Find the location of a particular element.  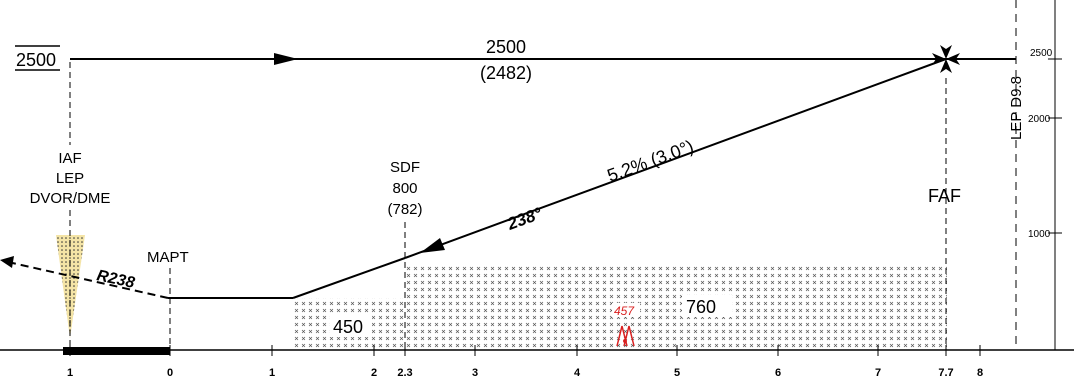

alt-label-1000: 1000 is located at coordinates (1039, 234).